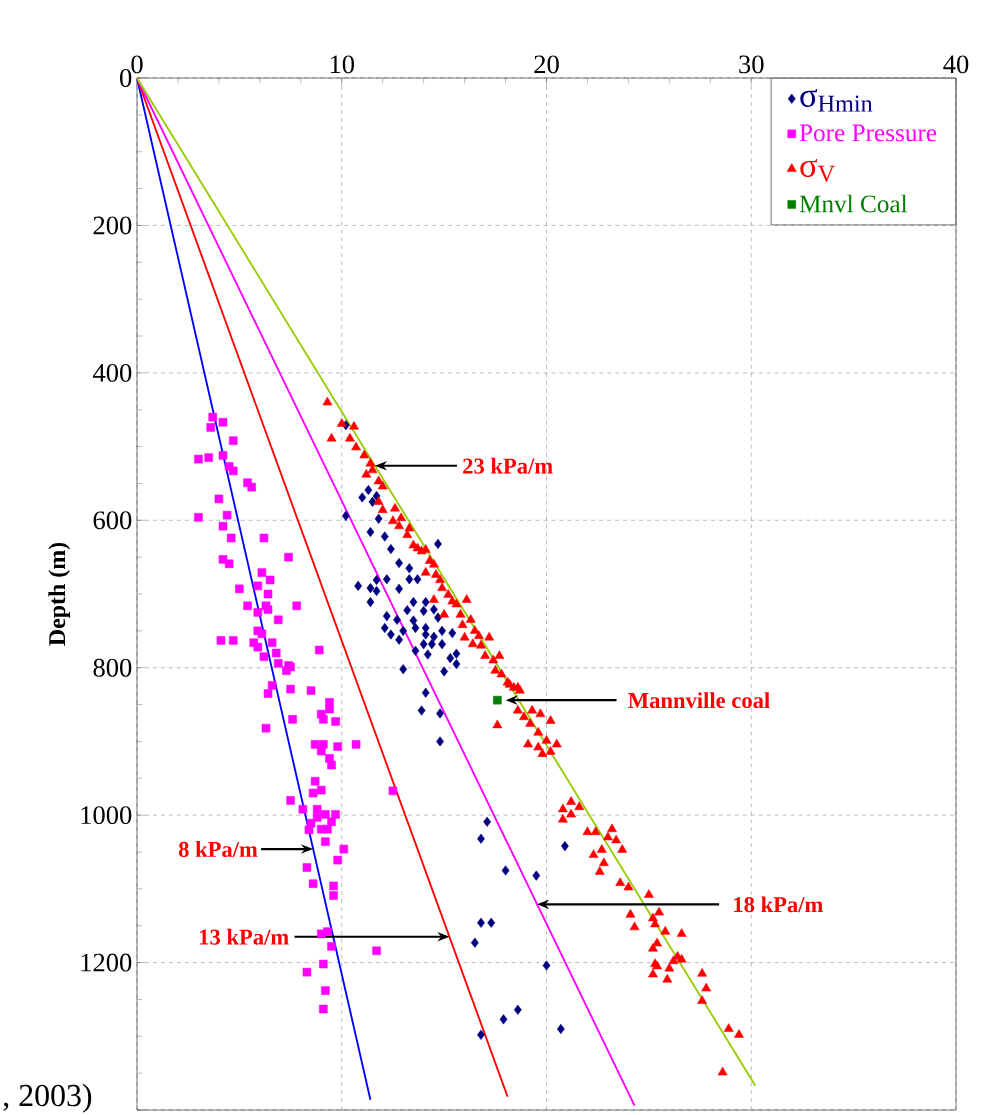 Image resolution: width=992 pixels, height=1115 pixels. I want to click on y-tick-label: 1000, so click(106, 815).